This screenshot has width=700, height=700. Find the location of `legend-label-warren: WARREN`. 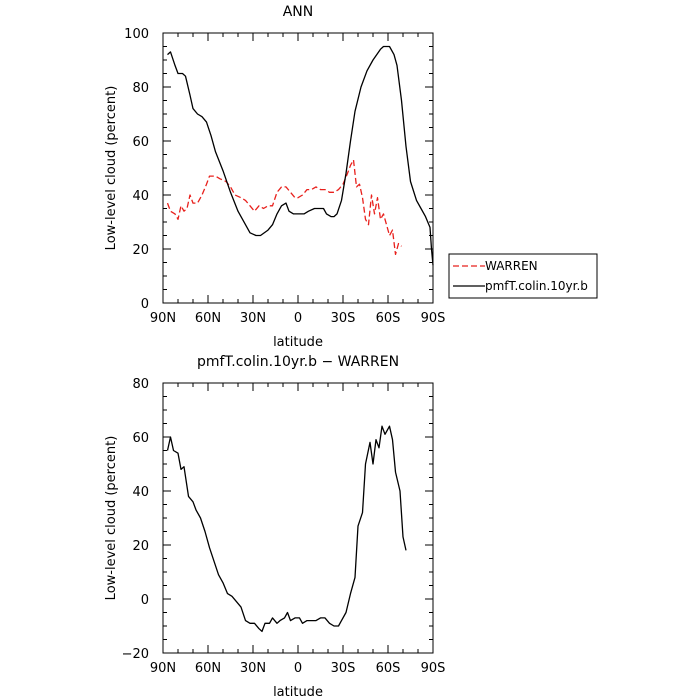

legend-label-warren: WARREN is located at coordinates (511, 266).